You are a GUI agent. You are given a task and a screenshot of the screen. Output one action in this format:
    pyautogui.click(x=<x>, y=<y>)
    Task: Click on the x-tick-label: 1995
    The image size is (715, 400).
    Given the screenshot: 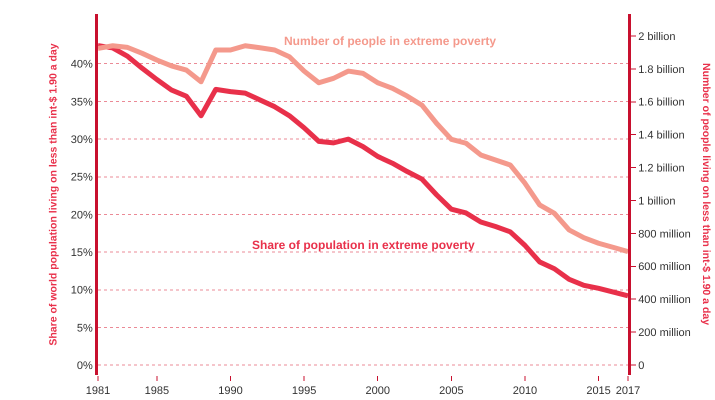 What is the action you would take?
    pyautogui.click(x=304, y=391)
    